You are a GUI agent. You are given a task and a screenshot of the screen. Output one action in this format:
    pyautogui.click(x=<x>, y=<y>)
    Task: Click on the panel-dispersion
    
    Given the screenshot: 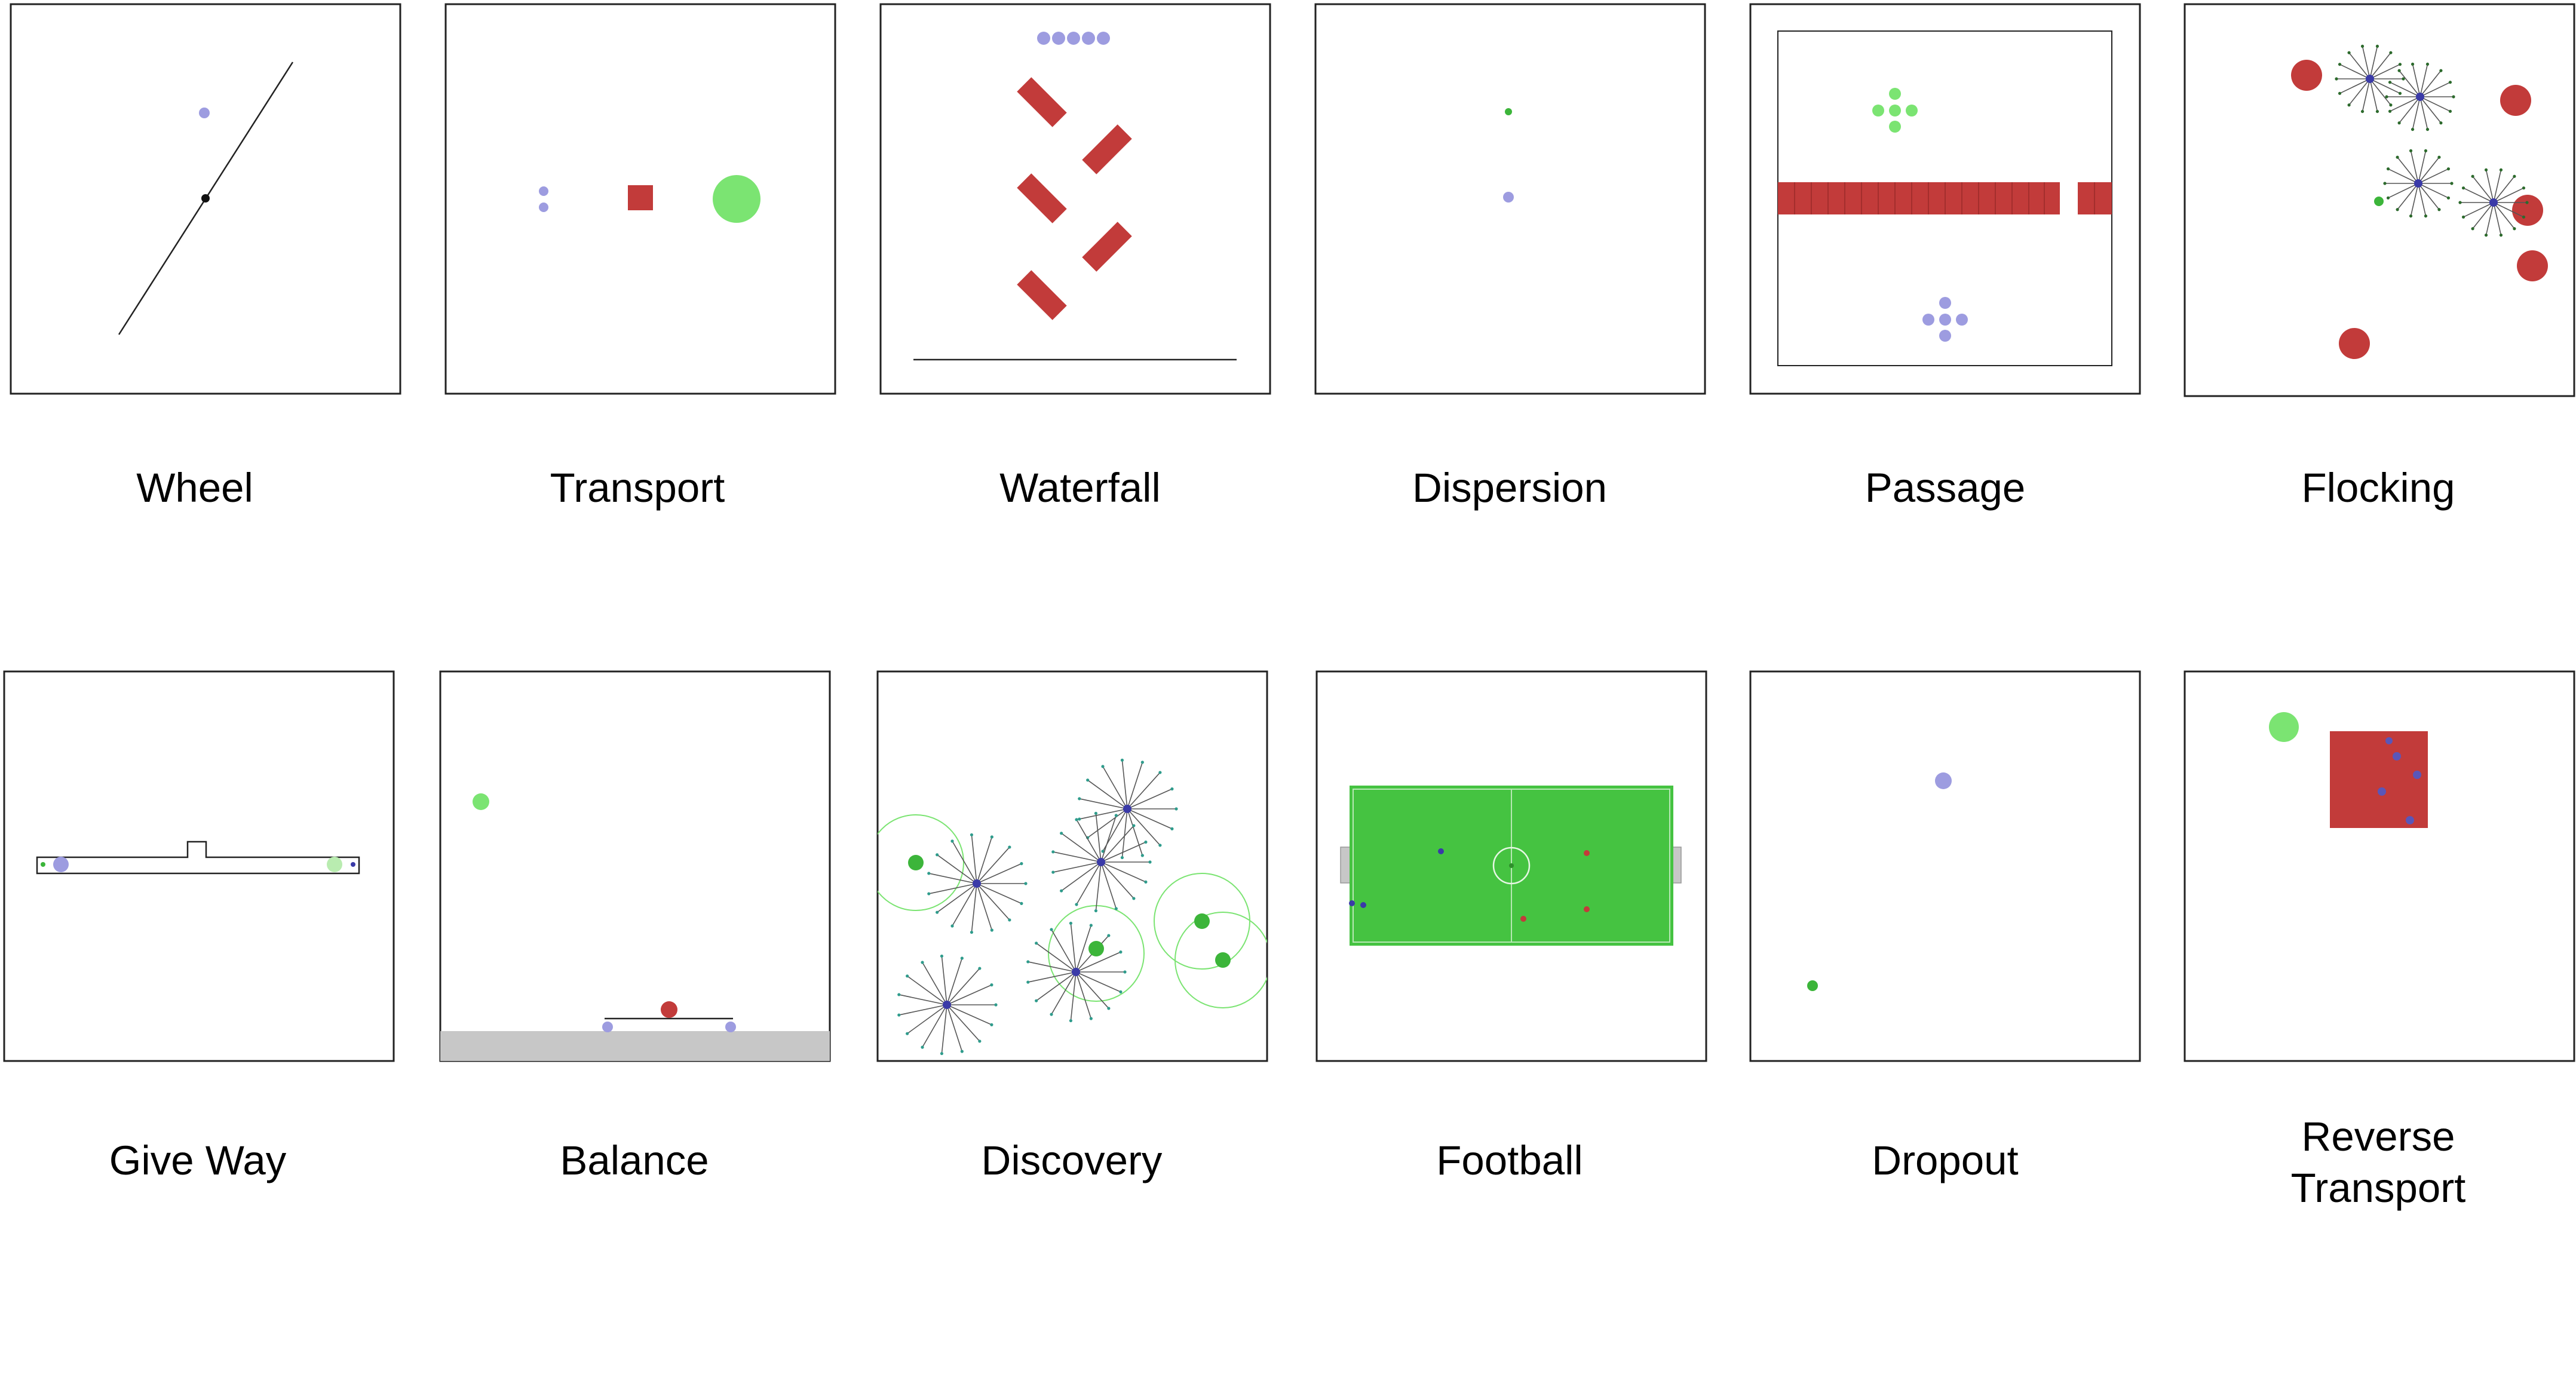 What is the action you would take?
    pyautogui.click(x=1510, y=199)
    